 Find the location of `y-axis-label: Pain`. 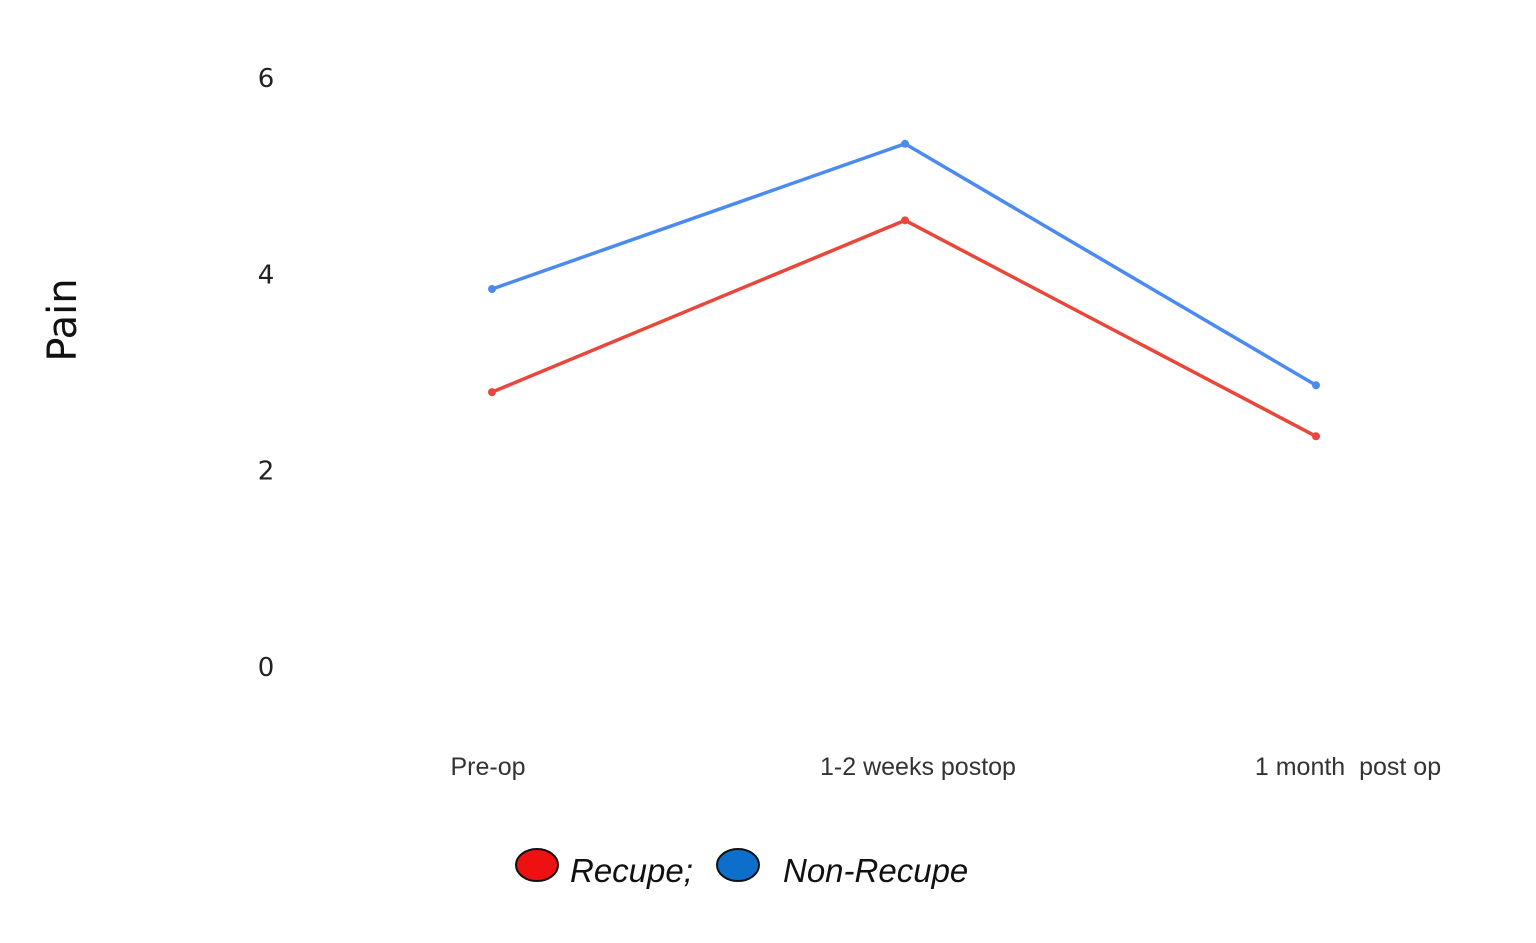

y-axis-label: Pain is located at coordinates (63, 319).